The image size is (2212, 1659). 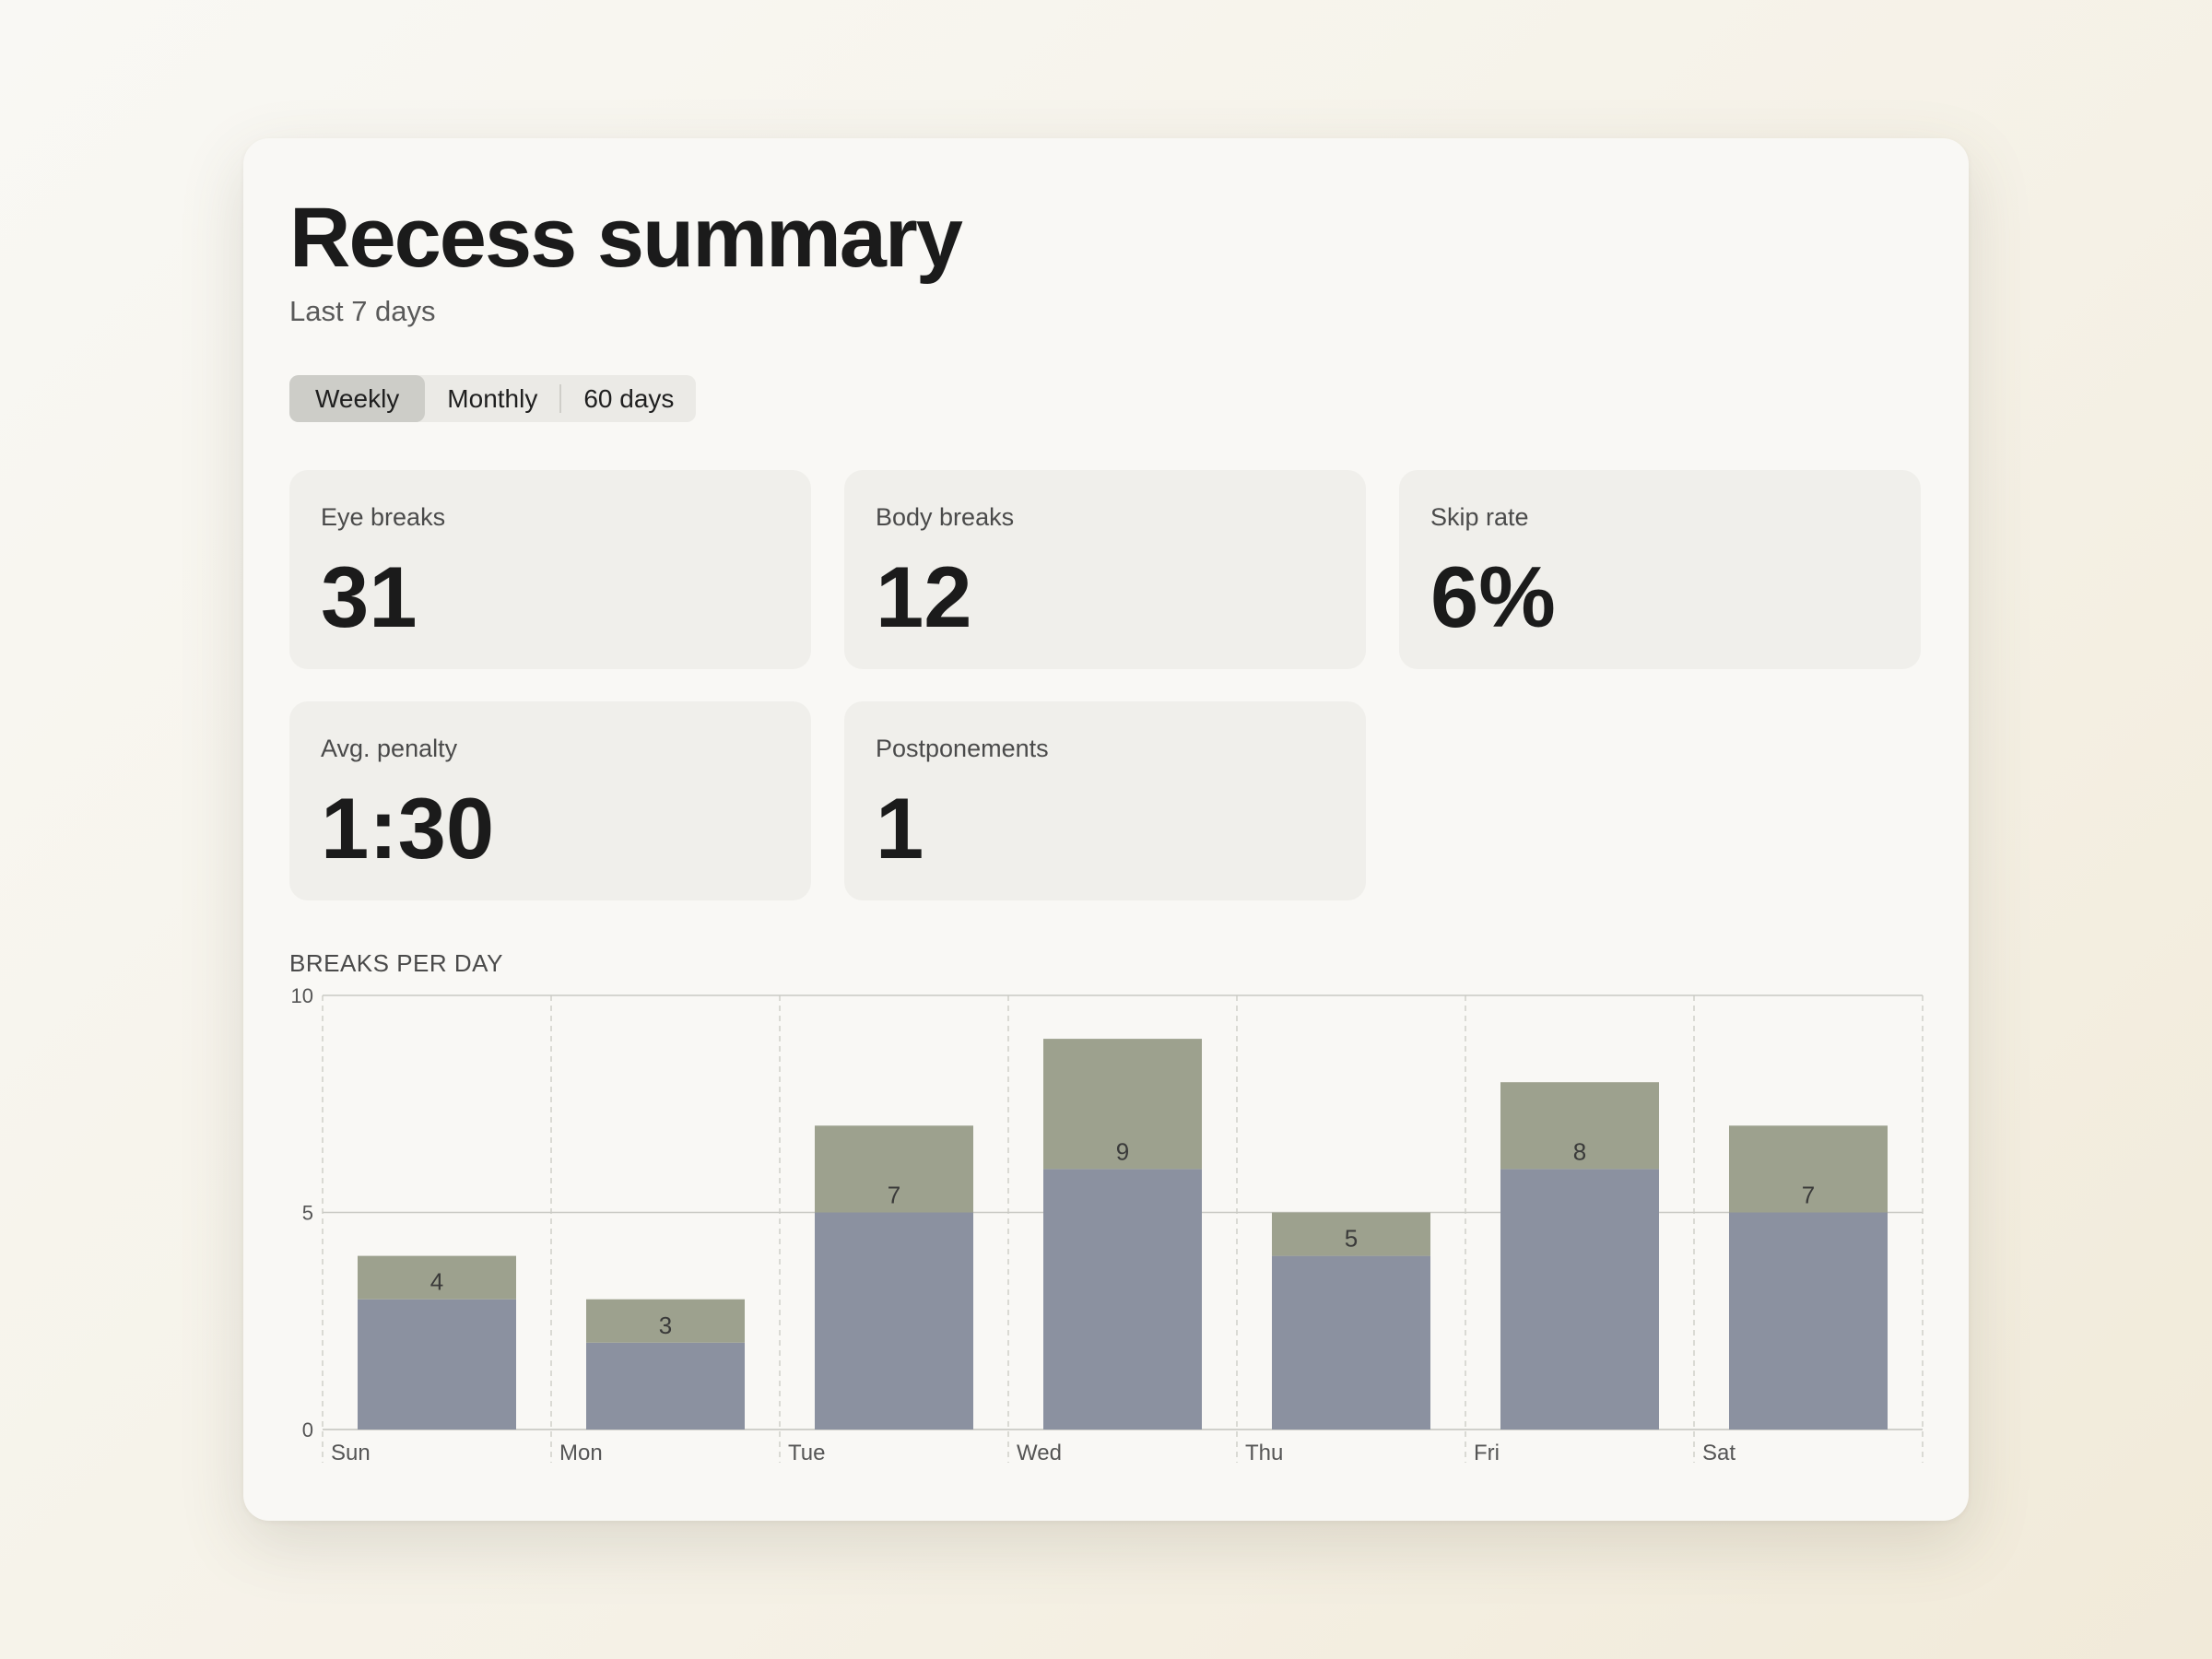 What do you see at coordinates (1493, 596) in the screenshot?
I see `stat-value: 6%` at bounding box center [1493, 596].